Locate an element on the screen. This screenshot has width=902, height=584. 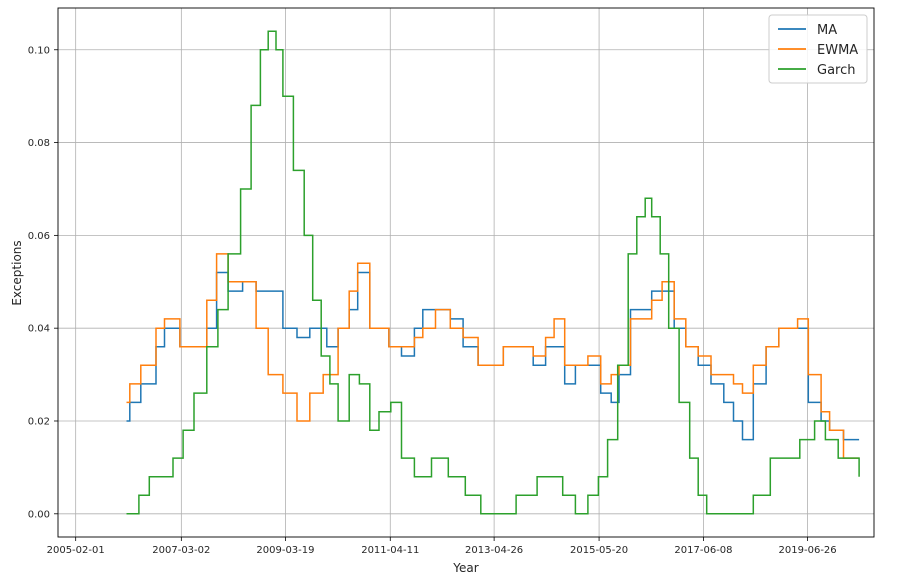
x-axis-label: Year is located at coordinates (465, 568).